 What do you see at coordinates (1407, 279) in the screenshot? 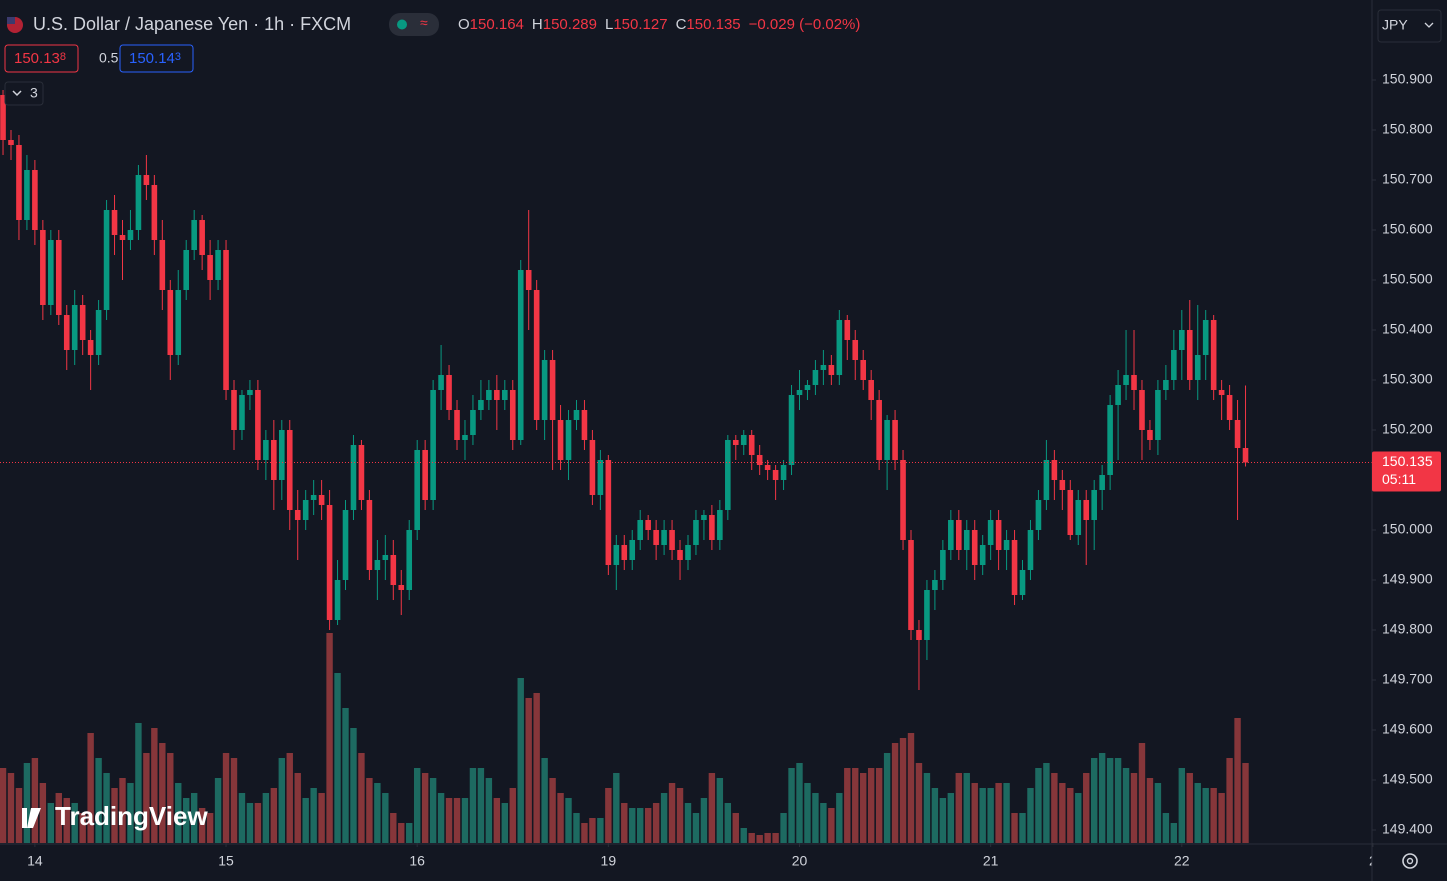
I see `y-tick-label: 150.500` at bounding box center [1407, 279].